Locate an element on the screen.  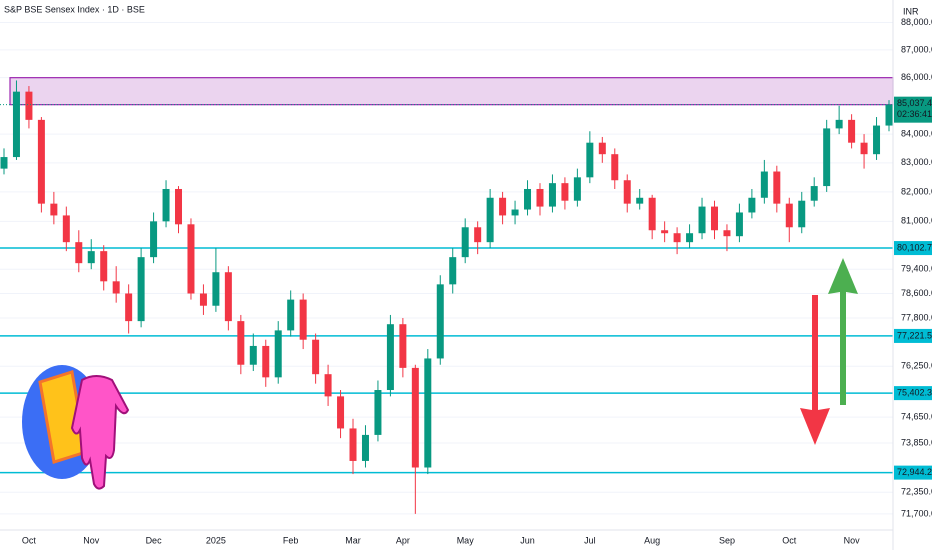
chart-title: S&P BSE Sensex Index · 1D · BSE is located at coordinates (74, 9).